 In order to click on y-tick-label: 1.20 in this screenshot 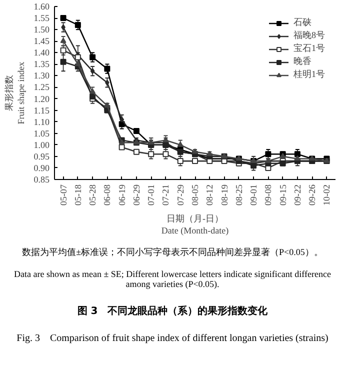, I will do `click(42, 99)`.